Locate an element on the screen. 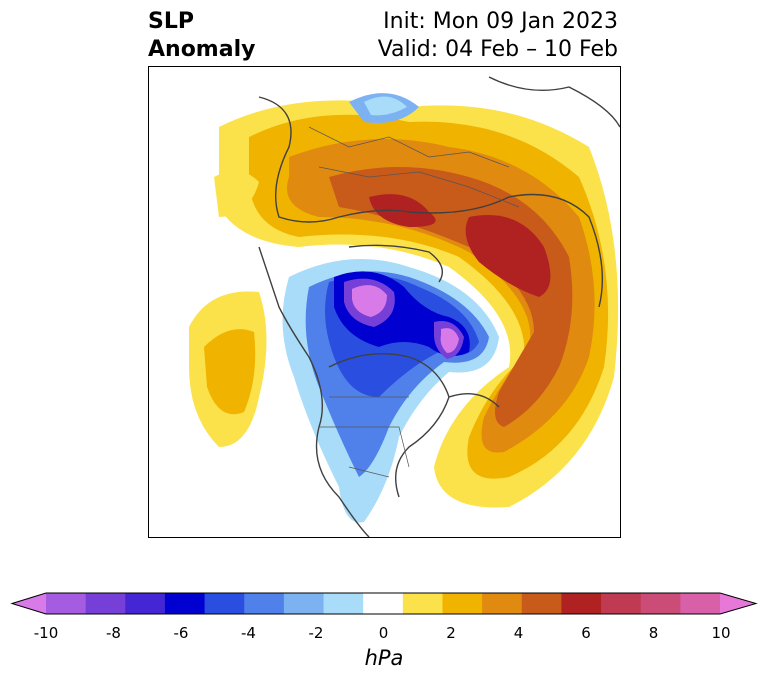 This screenshot has width=768, height=684. colorbar-tick-label: 0 is located at coordinates (383, 633).